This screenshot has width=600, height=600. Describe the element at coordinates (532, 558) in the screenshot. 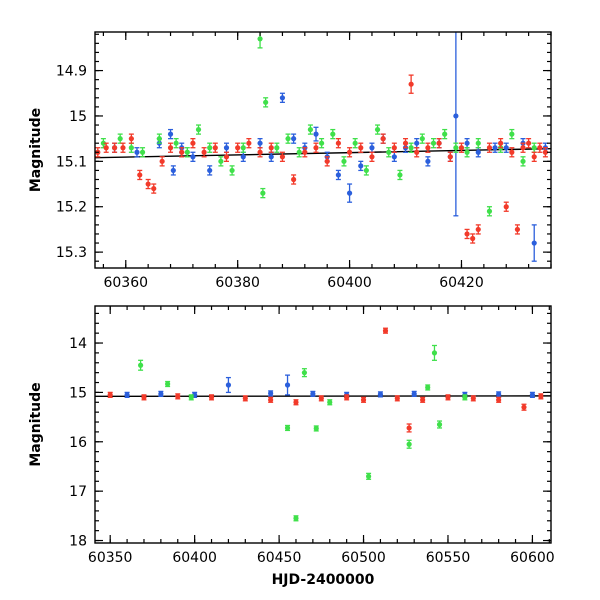

I see `x-tick-label: 60600` at that location.